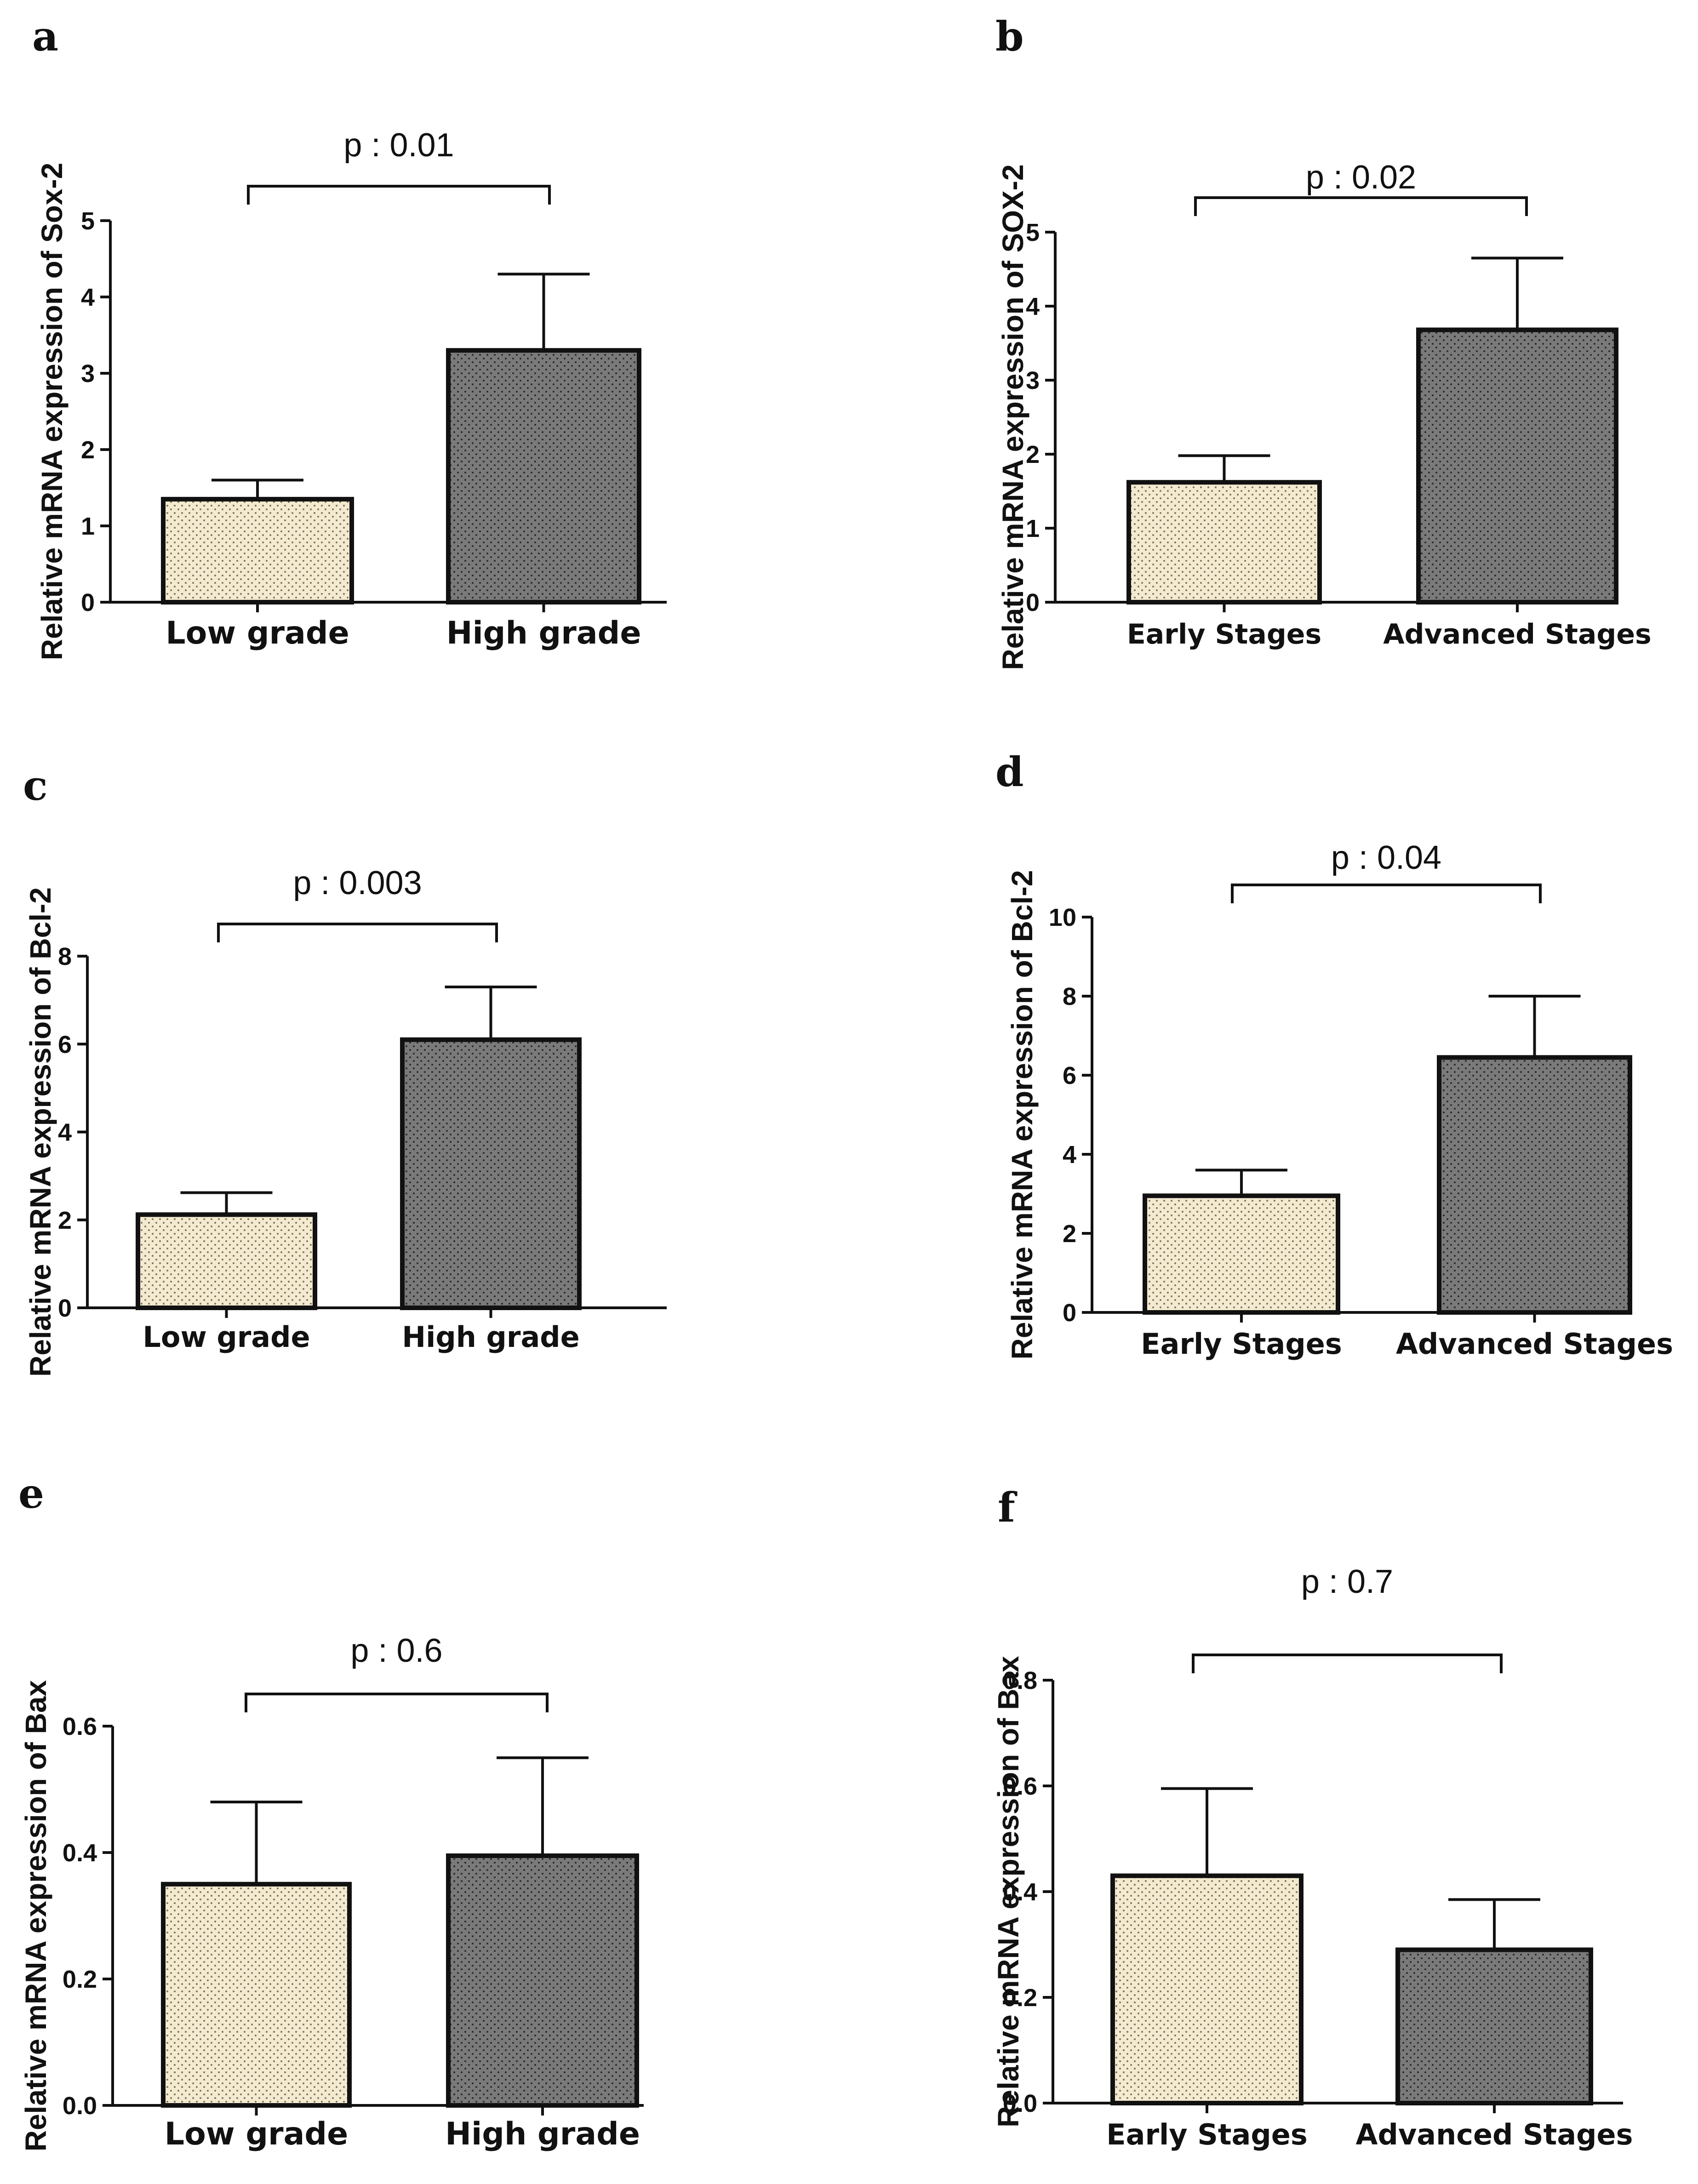  Describe the element at coordinates (45, 36) in the screenshot. I see `panel-letter: a` at that location.